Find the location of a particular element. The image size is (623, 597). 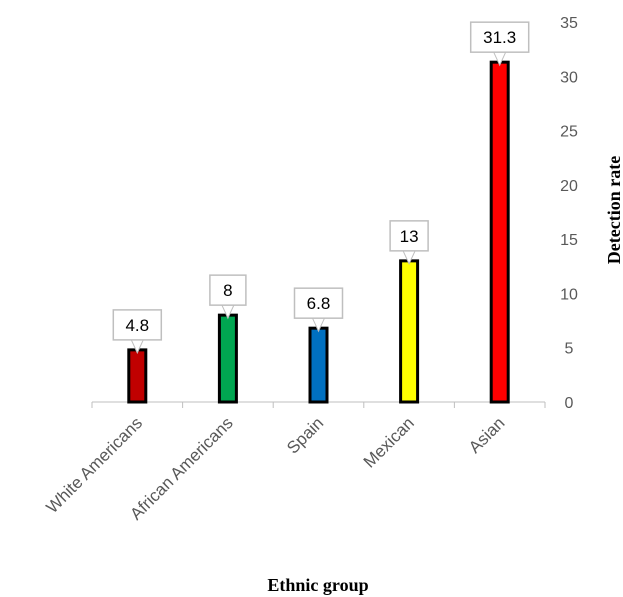

data-label: 8 is located at coordinates (227, 290).